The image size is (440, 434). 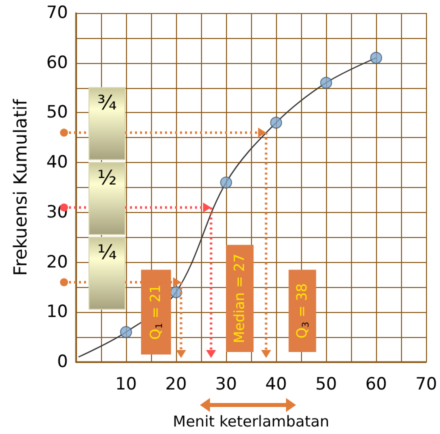 I want to click on annotation: ½, so click(x=107, y=177).